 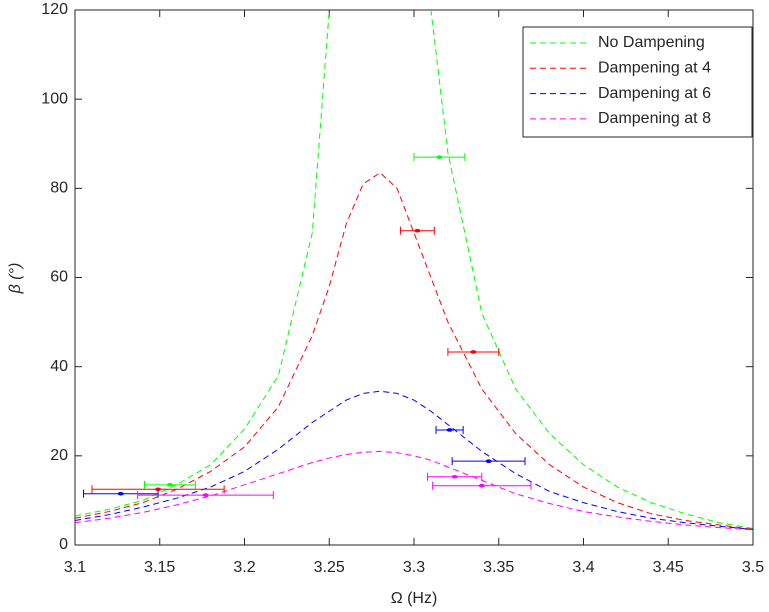 What do you see at coordinates (668, 567) in the screenshot?
I see `x-tick-label: 3.45` at bounding box center [668, 567].